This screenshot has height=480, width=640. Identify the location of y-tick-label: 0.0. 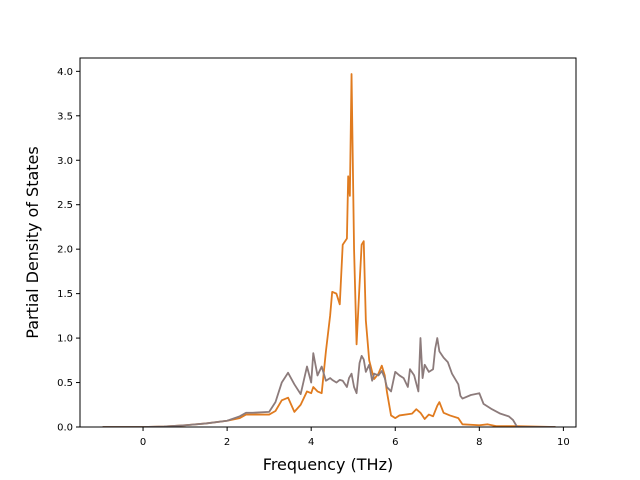
(65, 428).